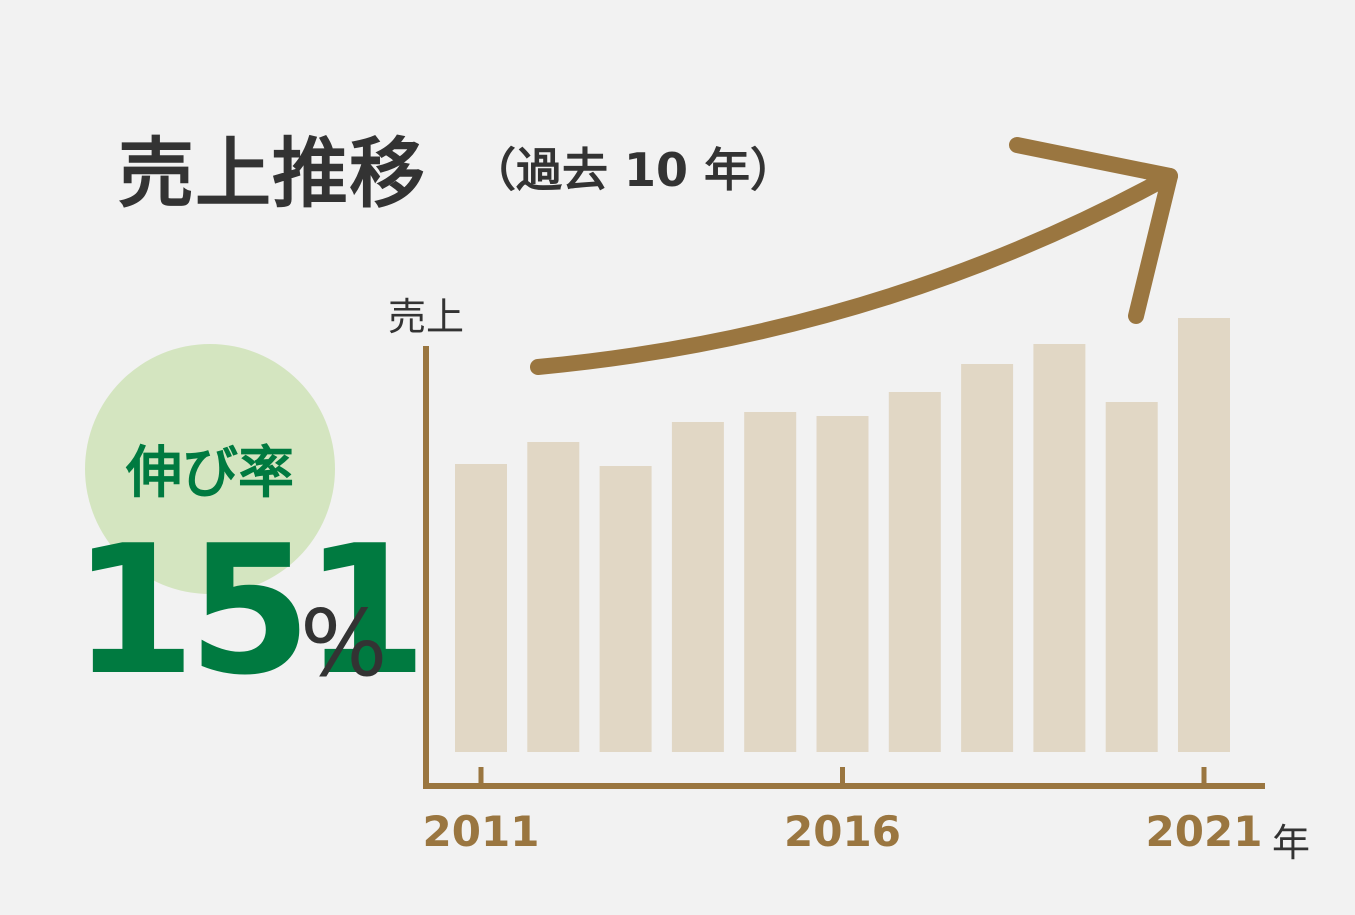 The image size is (1355, 915). I want to click on x-ticks: 2011 2016 2021, so click(843, 811).